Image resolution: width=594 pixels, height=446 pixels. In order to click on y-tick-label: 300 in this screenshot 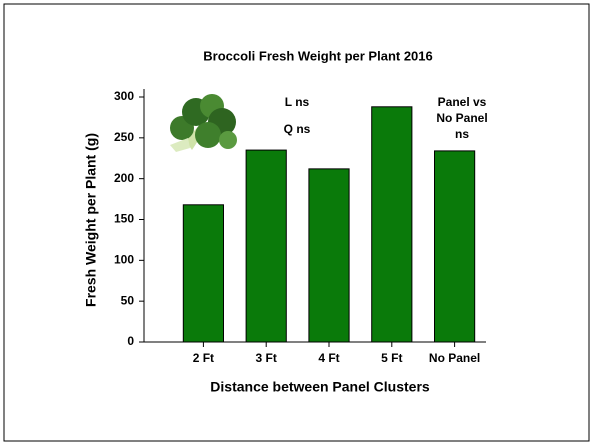, I will do `click(124, 96)`.